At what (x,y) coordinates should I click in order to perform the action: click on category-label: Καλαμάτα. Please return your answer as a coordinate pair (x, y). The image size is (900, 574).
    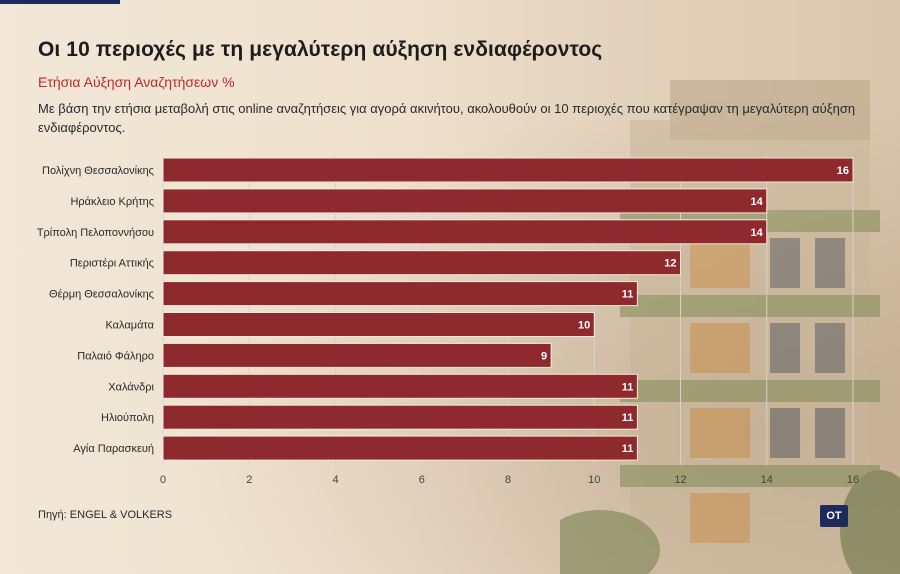
    Looking at the image, I should click on (129, 326).